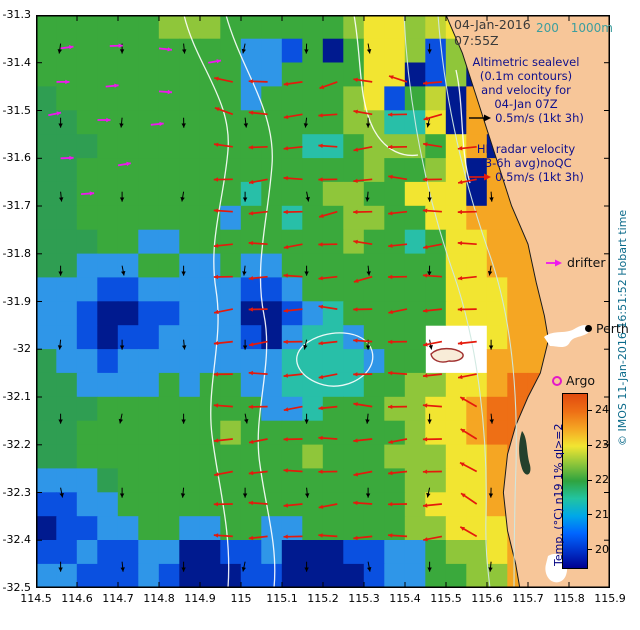 The height and width of the screenshot is (630, 640). I want to click on drifter-annotation: drifter, so click(575, 262).